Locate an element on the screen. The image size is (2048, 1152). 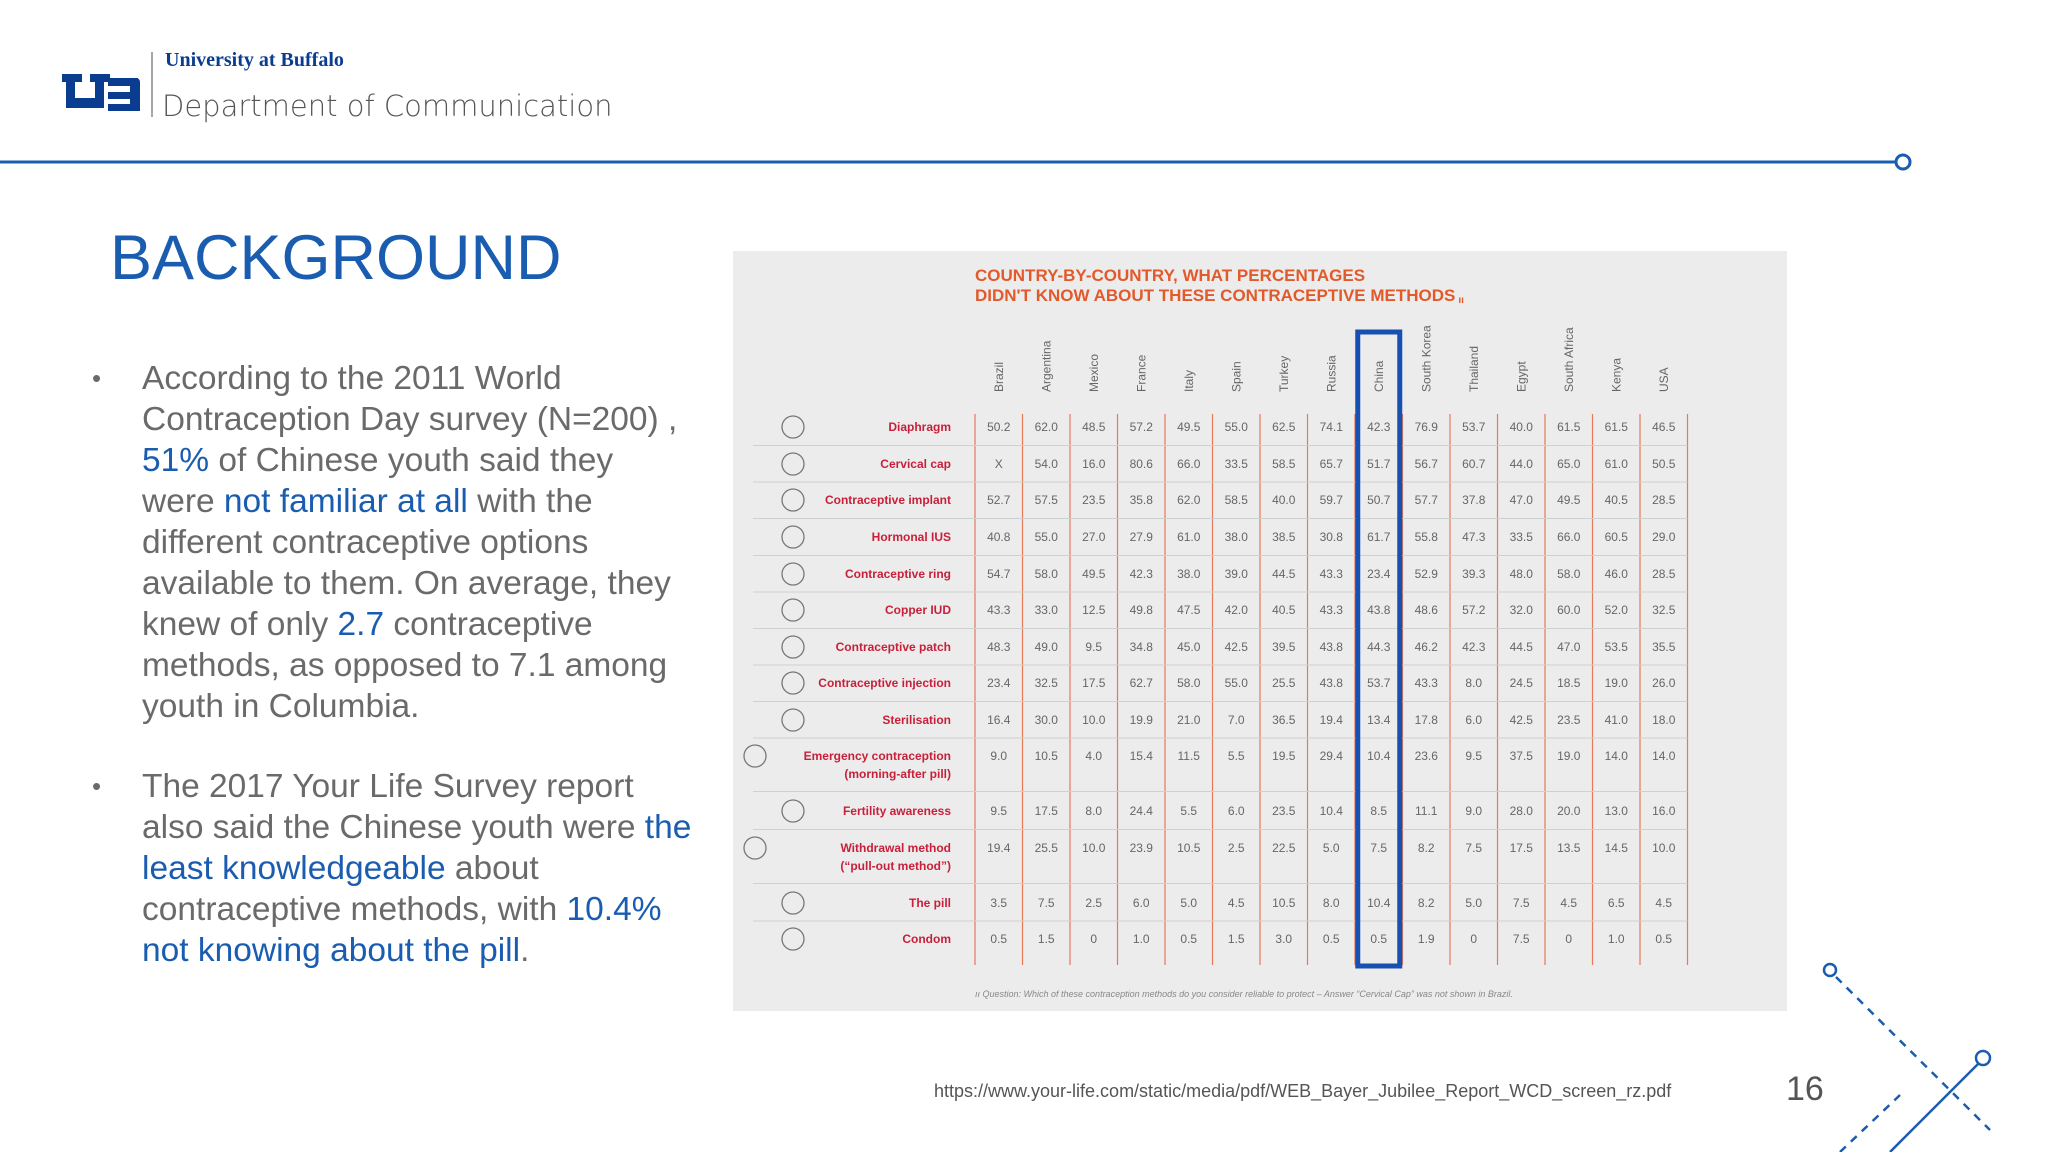
method-label: Cervical cap is located at coordinates (915, 464).